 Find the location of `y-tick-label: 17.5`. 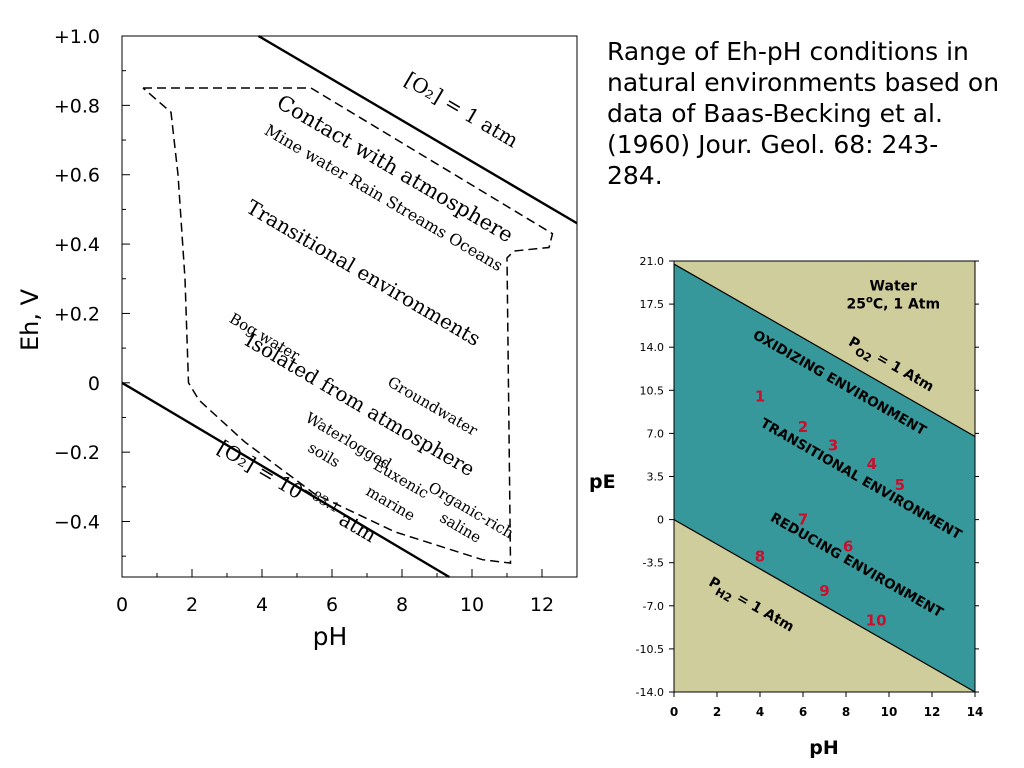

y-tick-label: 17.5 is located at coordinates (652, 304).